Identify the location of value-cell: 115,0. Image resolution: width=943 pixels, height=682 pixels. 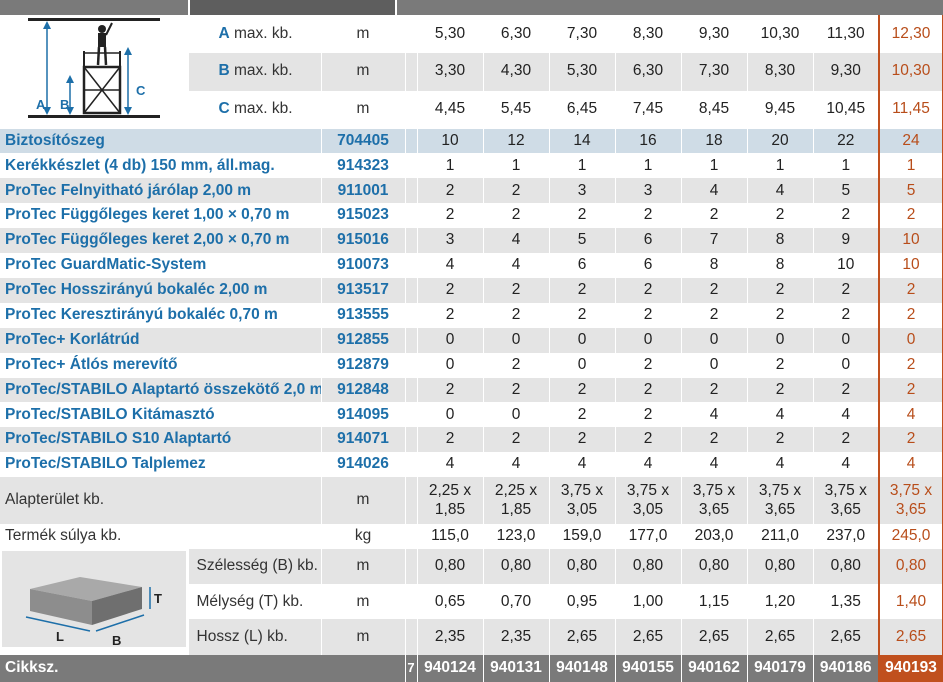
(450, 537).